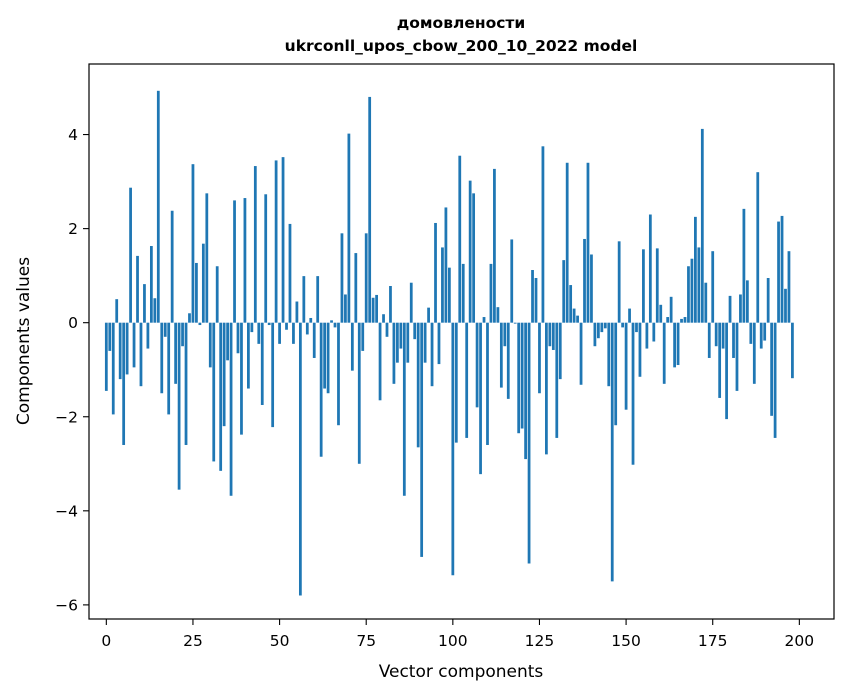 This screenshot has height=700, width=847. What do you see at coordinates (66, 511) in the screenshot?
I see `y-tick-label: −4` at bounding box center [66, 511].